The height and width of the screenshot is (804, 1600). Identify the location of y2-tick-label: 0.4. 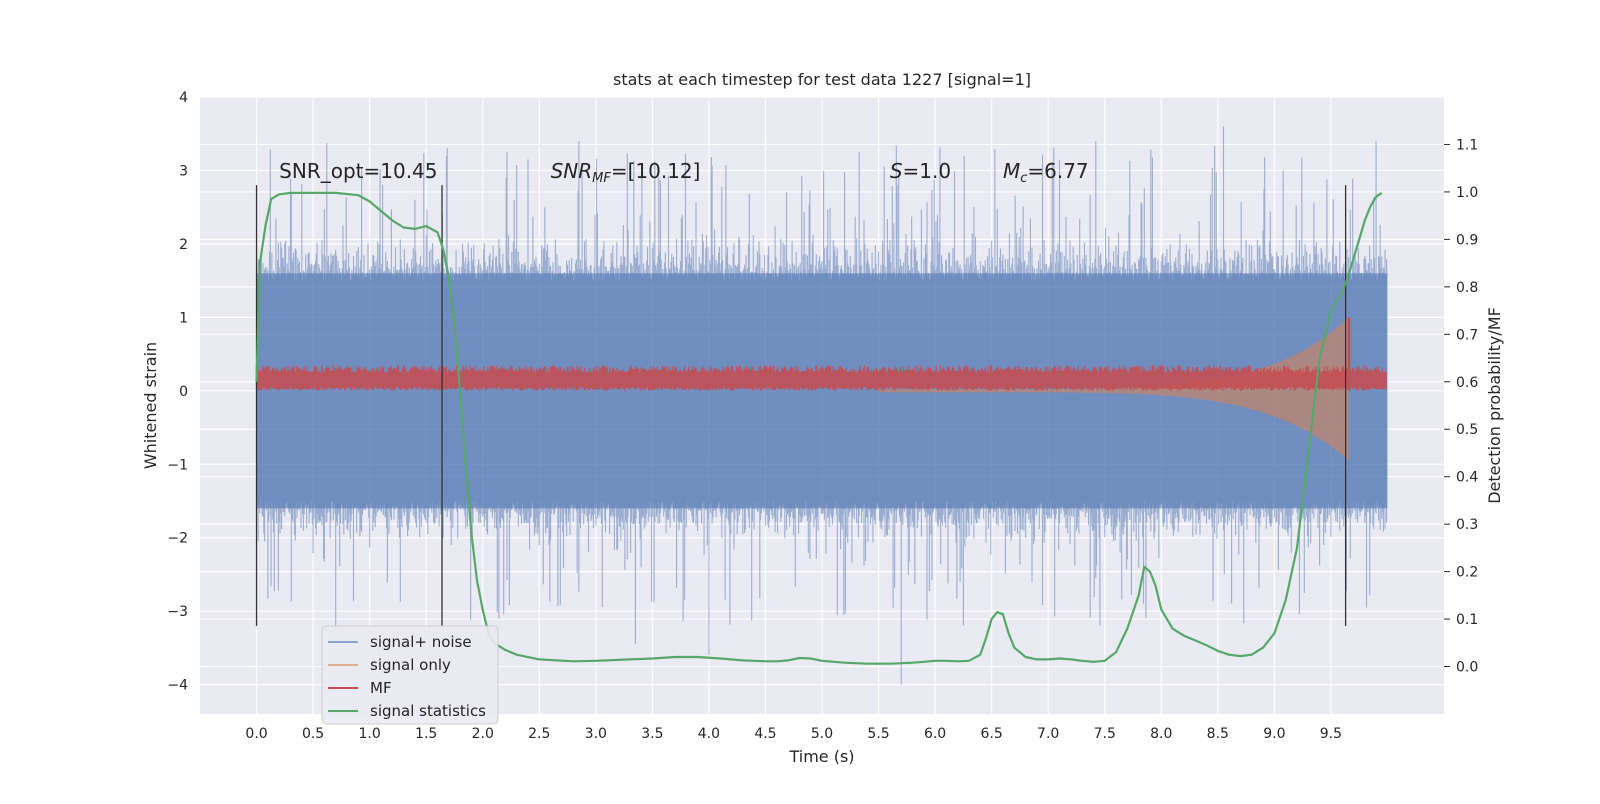
(1467, 478).